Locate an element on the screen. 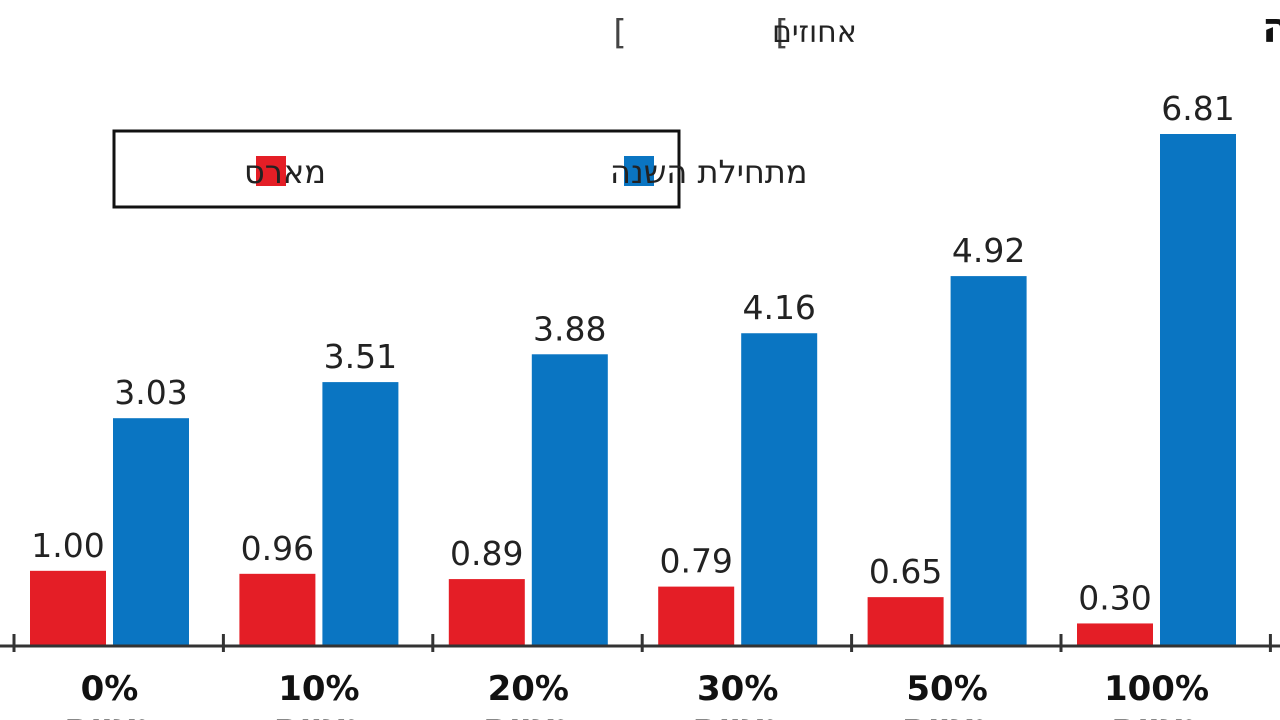  category-sublabel-4: מניות is located at coordinates (947, 713).